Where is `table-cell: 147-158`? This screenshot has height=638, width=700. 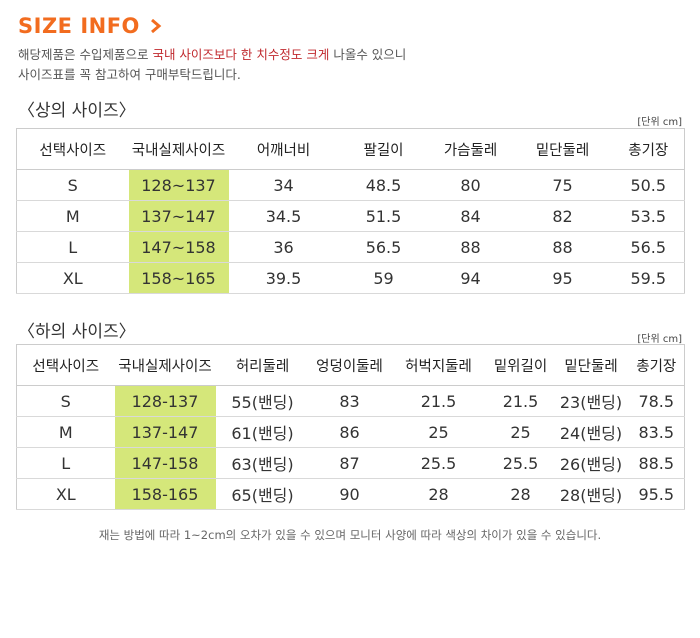 table-cell: 147-158 is located at coordinates (165, 463).